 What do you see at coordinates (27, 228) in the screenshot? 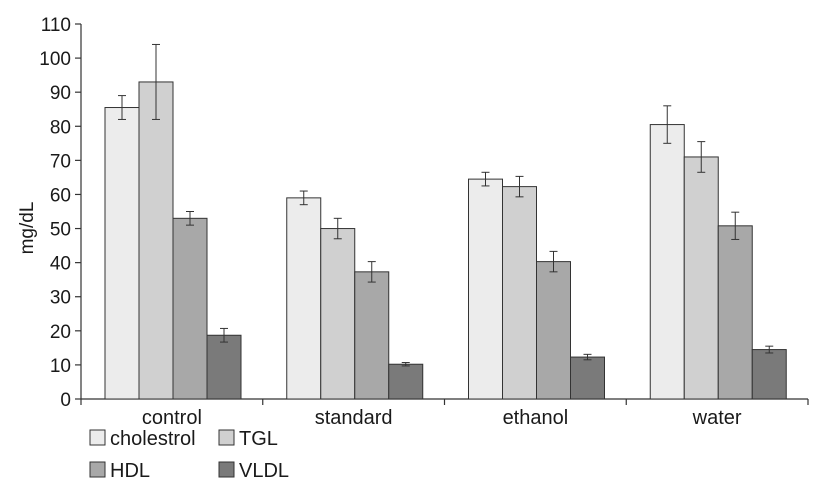
I see `y-axis-title: mg/dL` at bounding box center [27, 228].